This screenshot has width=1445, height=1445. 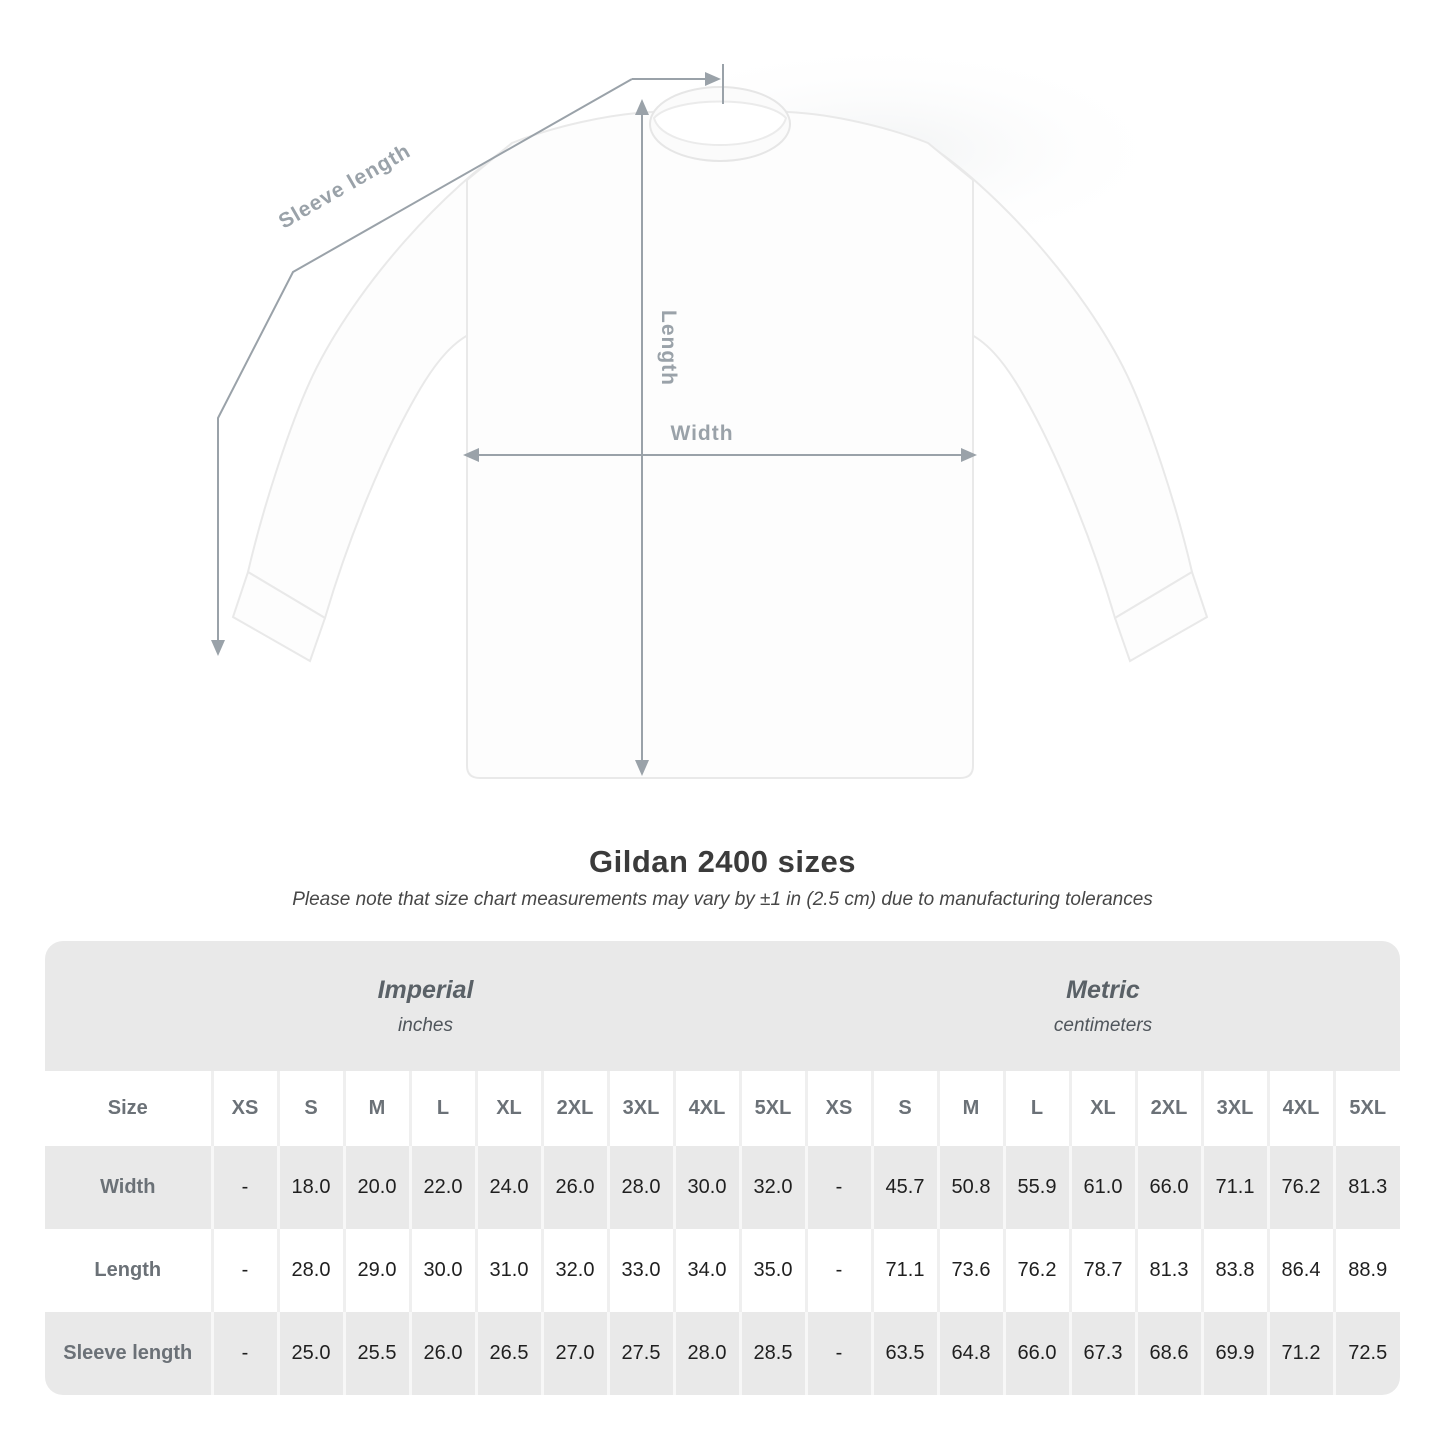 I want to click on metric-label: Metric, so click(x=1103, y=989).